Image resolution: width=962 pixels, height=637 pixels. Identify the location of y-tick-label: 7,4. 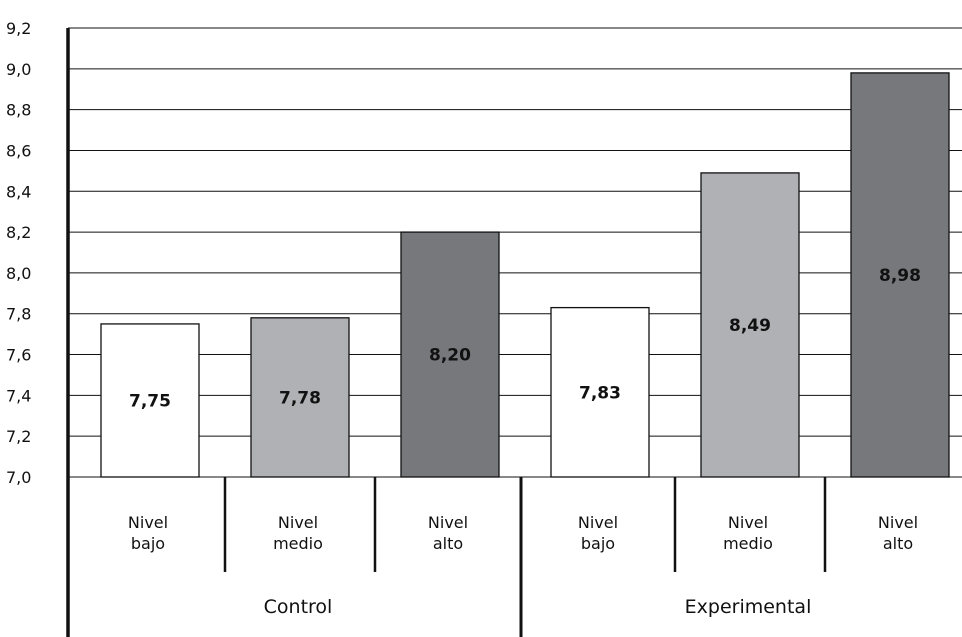
(18, 395).